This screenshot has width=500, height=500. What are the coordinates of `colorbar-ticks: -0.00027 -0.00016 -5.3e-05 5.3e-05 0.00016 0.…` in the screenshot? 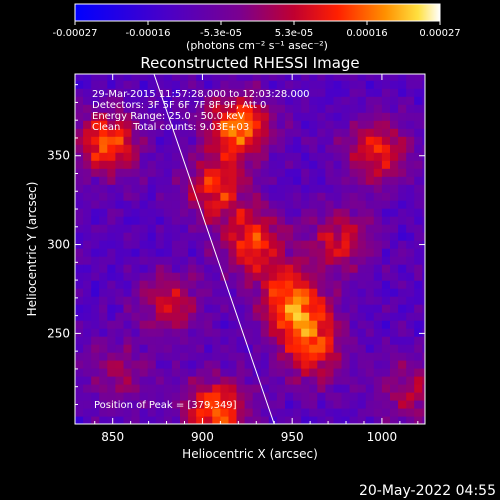 It's located at (257, 30).